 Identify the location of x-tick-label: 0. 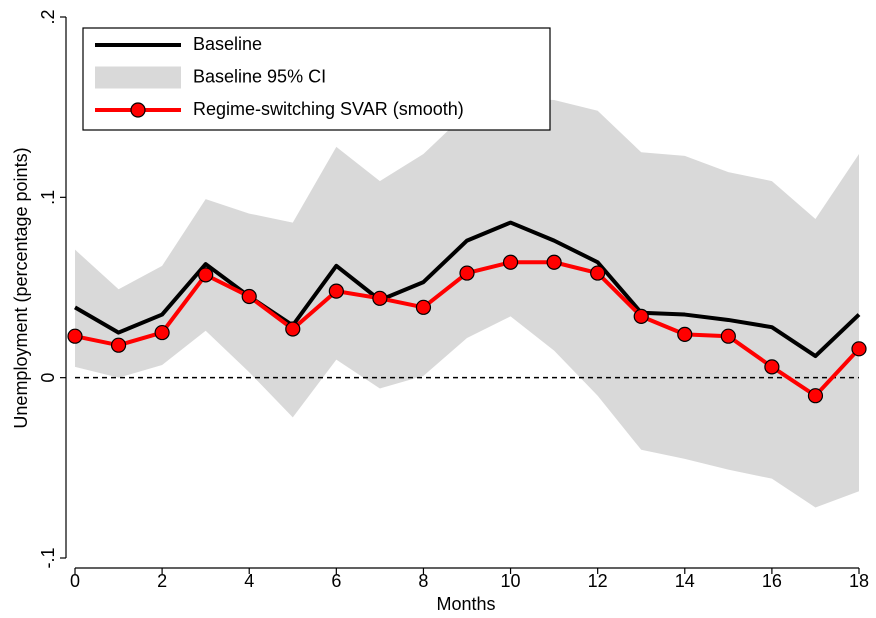
(75, 581).